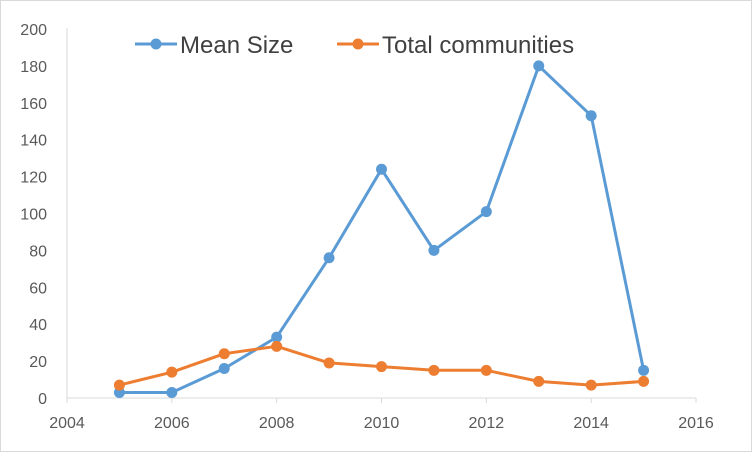  What do you see at coordinates (33, 67) in the screenshot?
I see `y-tick-label: 180` at bounding box center [33, 67].